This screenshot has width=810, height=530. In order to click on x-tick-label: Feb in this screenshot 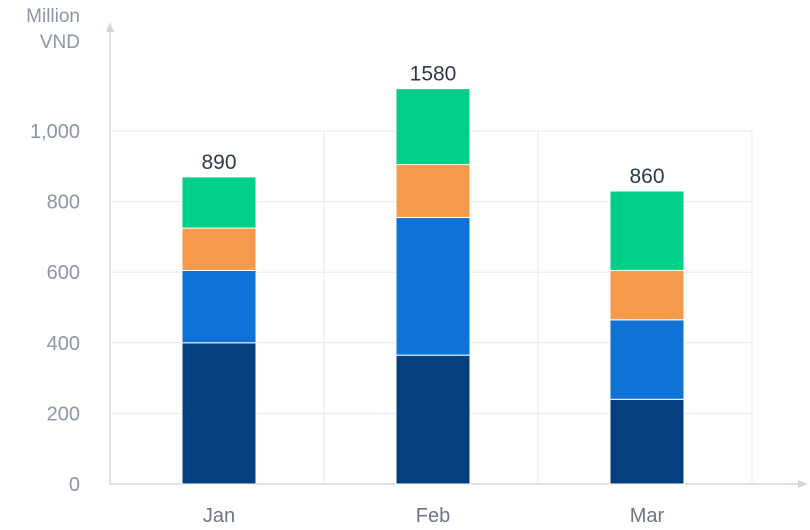, I will do `click(433, 516)`.